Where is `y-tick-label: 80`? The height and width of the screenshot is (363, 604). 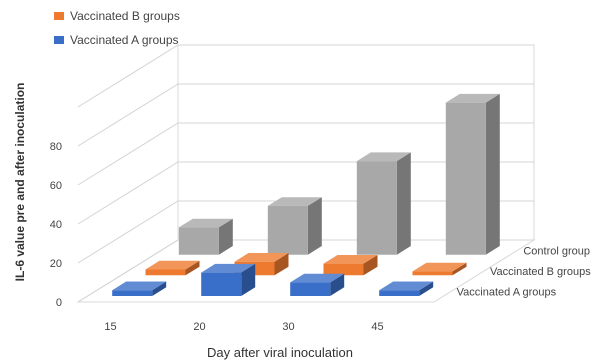
y-tick-label: 80 is located at coordinates (56, 147).